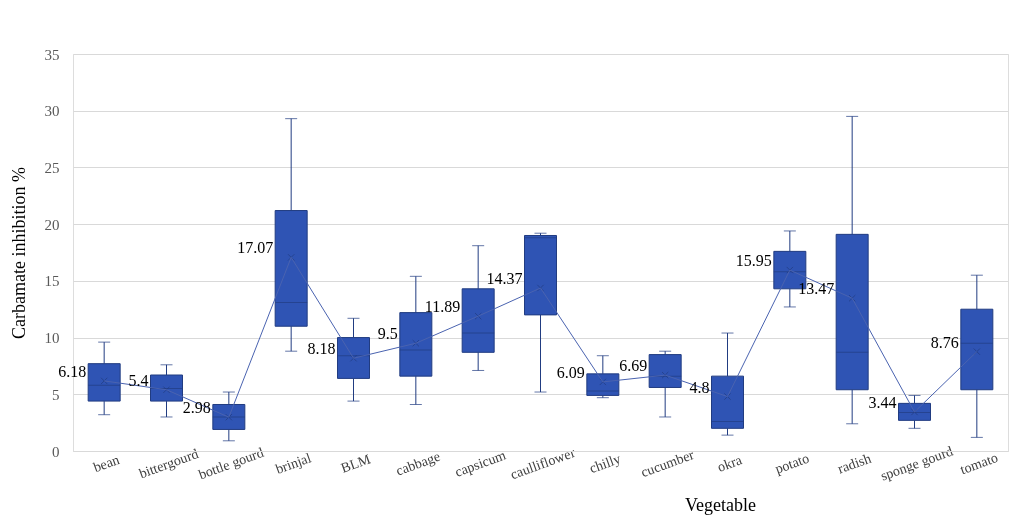 The height and width of the screenshot is (527, 1014). Describe the element at coordinates (753, 261) in the screenshot. I see `data-label: 15.95` at that location.